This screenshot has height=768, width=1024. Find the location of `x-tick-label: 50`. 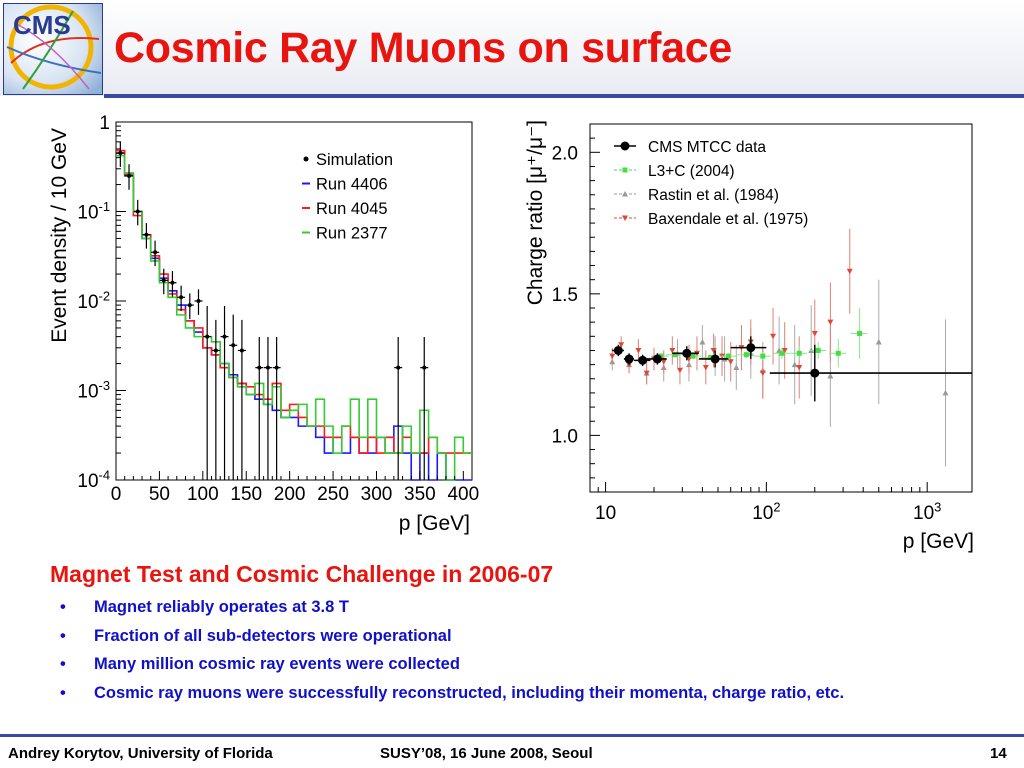

x-tick-label: 50 is located at coordinates (159, 494).